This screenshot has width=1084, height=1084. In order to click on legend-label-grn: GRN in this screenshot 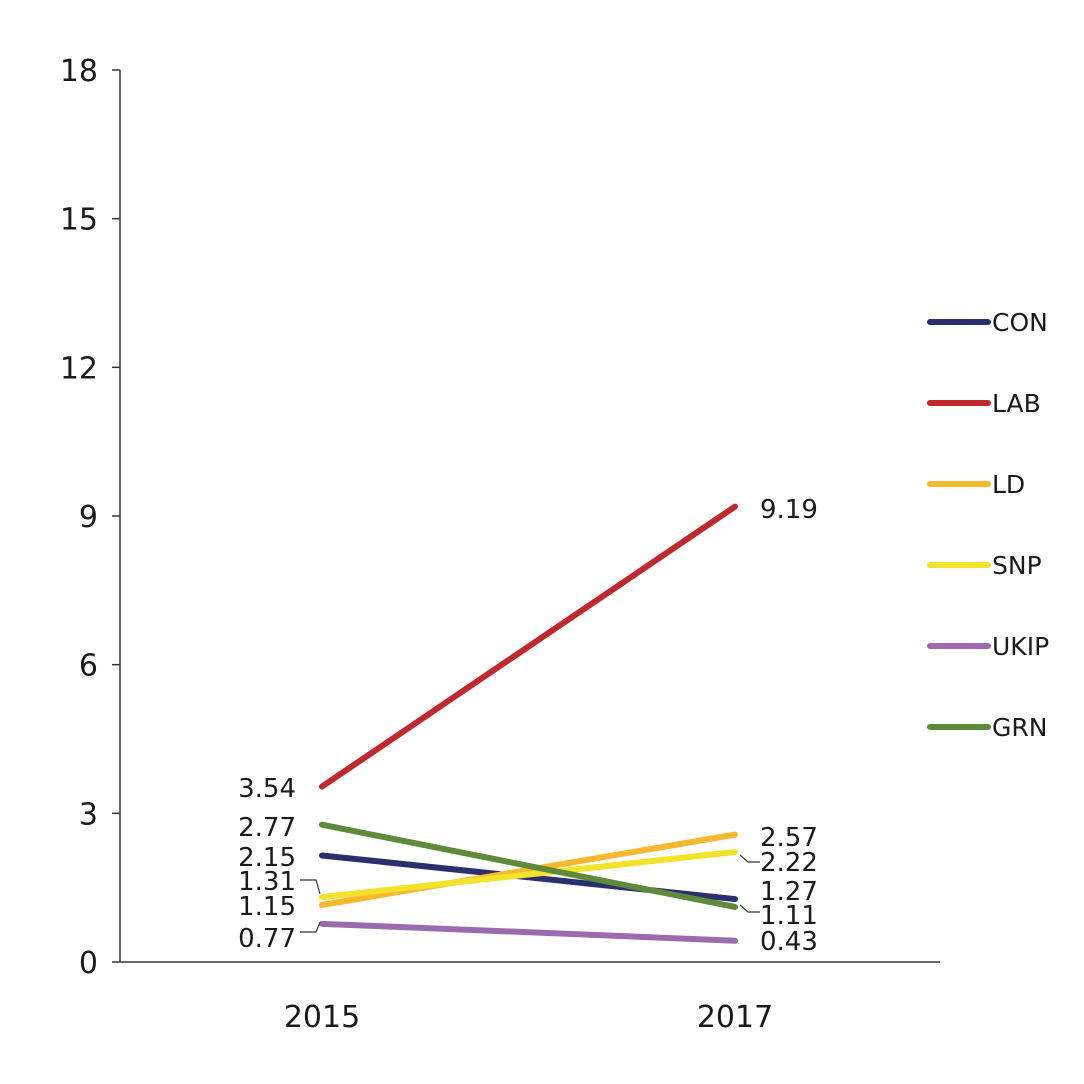, I will do `click(1019, 727)`.